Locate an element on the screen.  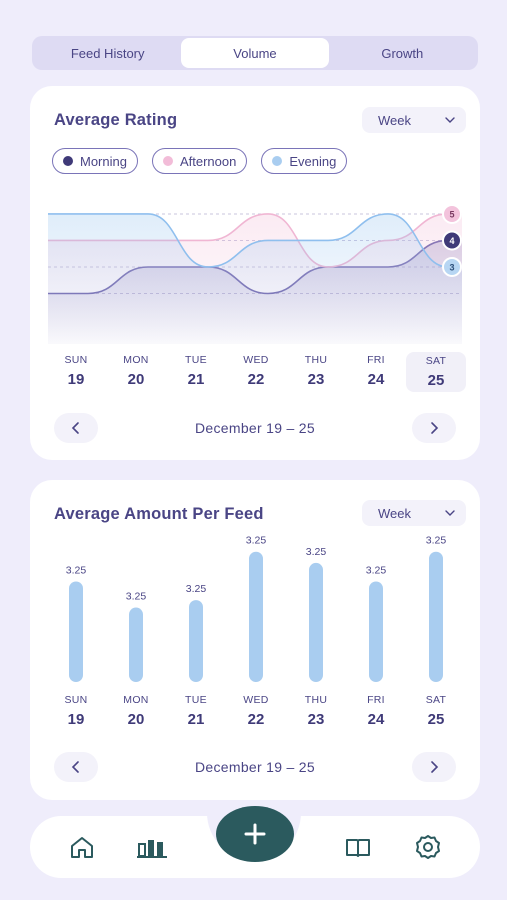
amount-day-axis: SUN 19 MON 20 TUE 21 WED 22 THU 23 FRI 24 SAT 25 is located at coordinates (256, 711).